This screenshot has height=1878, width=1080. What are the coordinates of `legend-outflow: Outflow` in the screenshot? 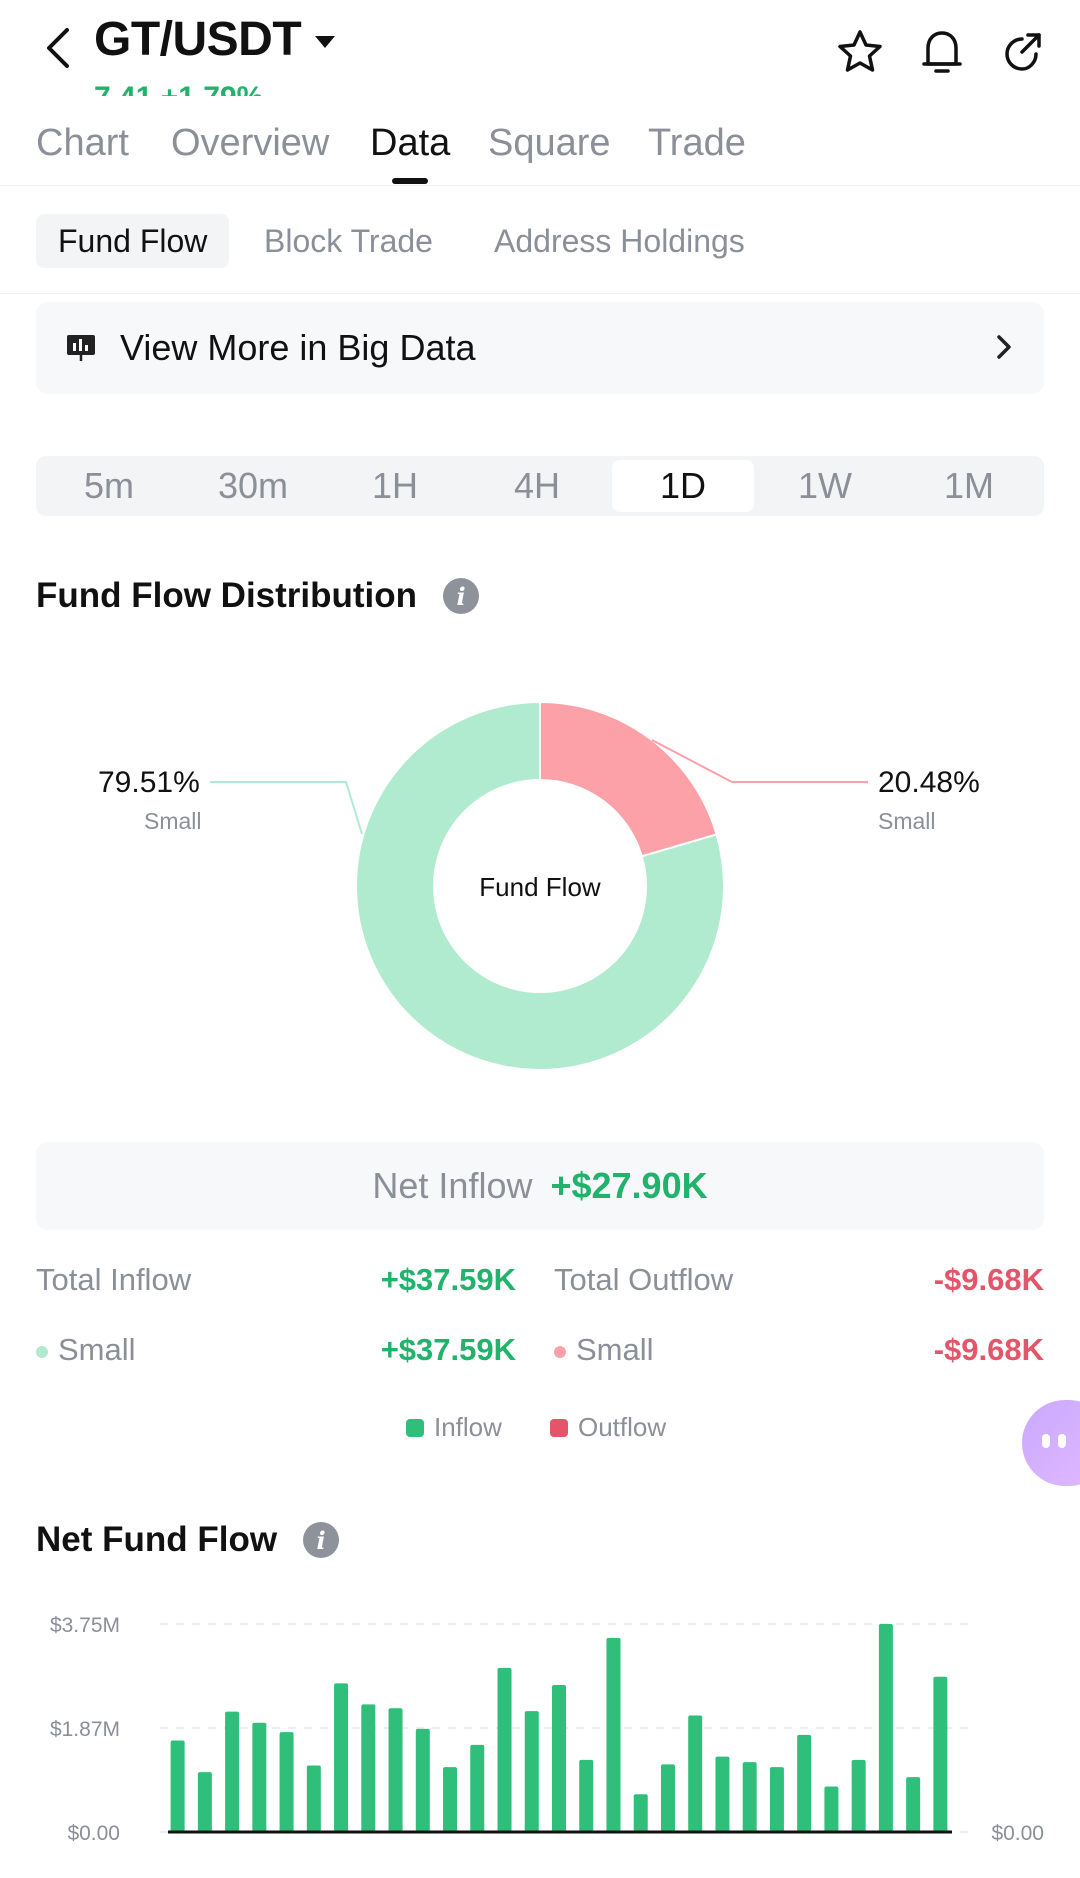 It's located at (608, 1427).